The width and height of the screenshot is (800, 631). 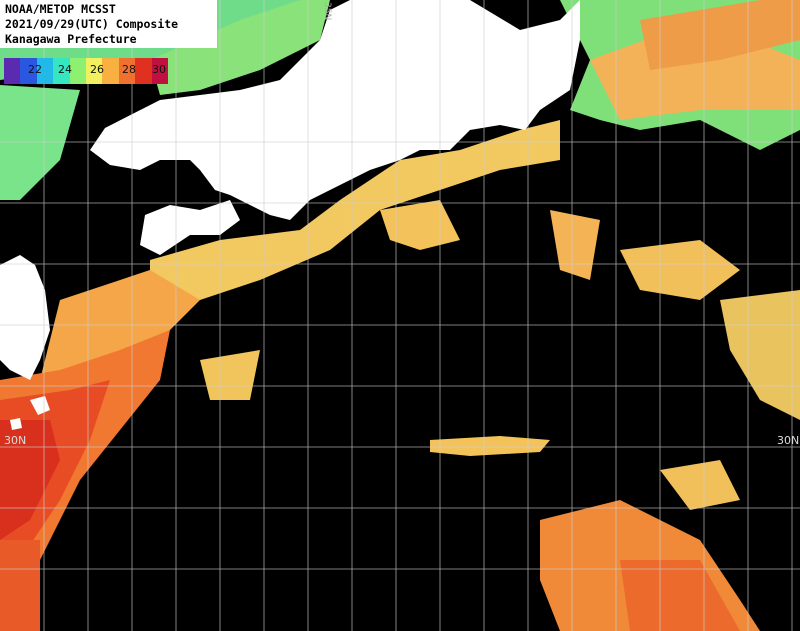 I want to click on lat-label-left: 30N, so click(x=15, y=440).